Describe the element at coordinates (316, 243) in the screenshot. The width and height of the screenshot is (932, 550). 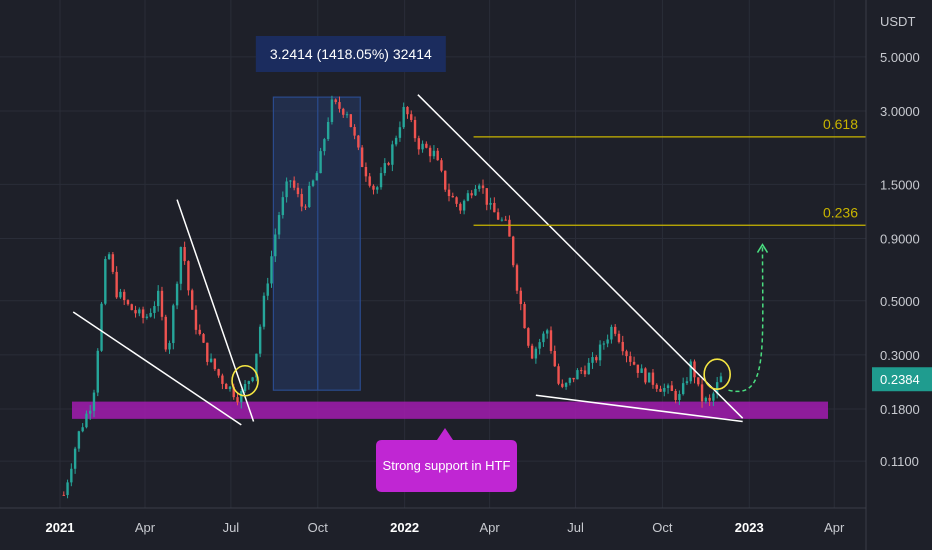
I see `measure-layer` at that location.